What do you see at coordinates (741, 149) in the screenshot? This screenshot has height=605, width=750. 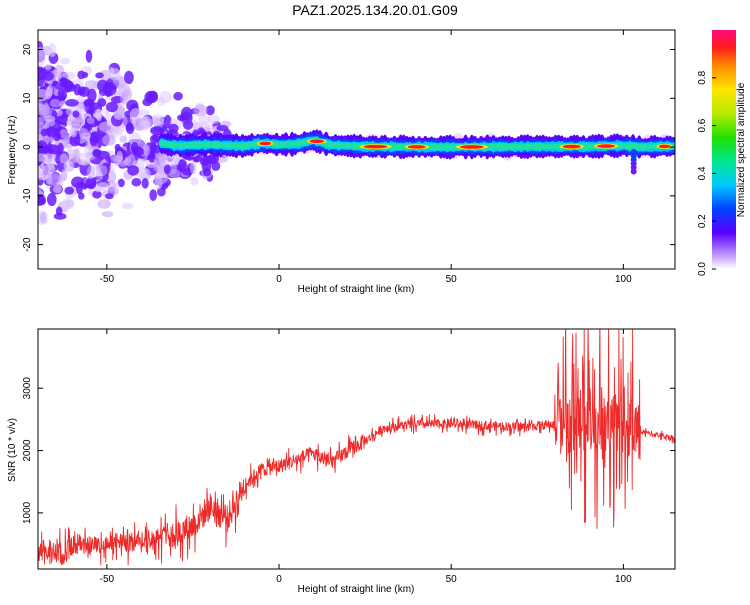 I see `colorbar-label: Normalized spectral amplitude` at bounding box center [741, 149].